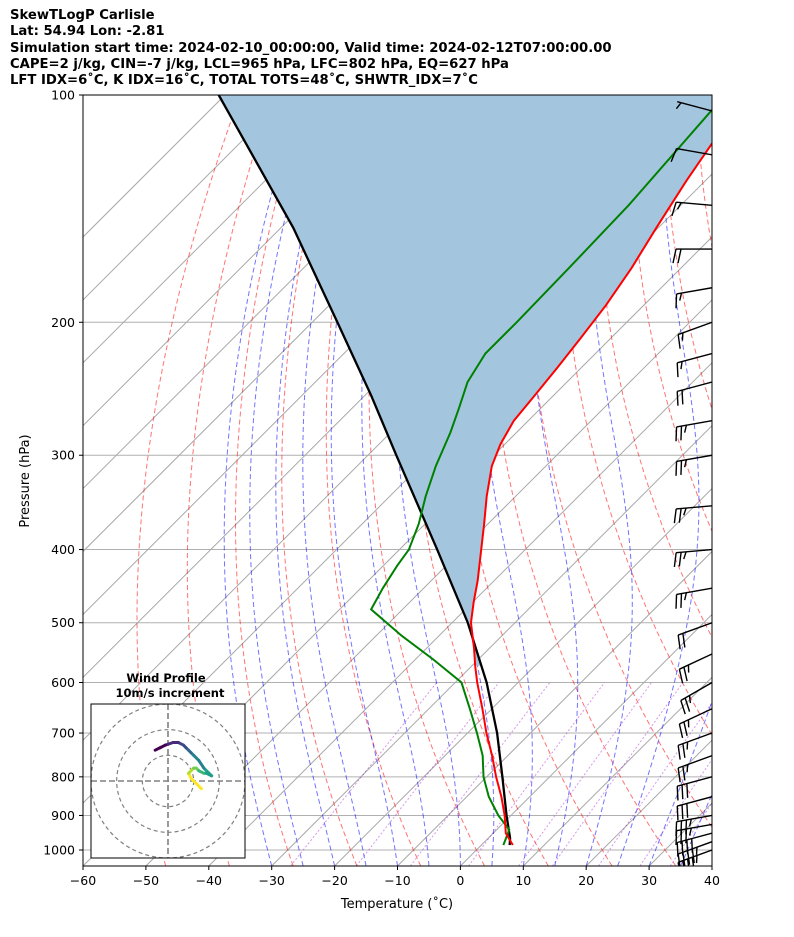 Image resolution: width=794 pixels, height=937 pixels. I want to click on hodograph-title: Wind Profile, so click(166, 678).